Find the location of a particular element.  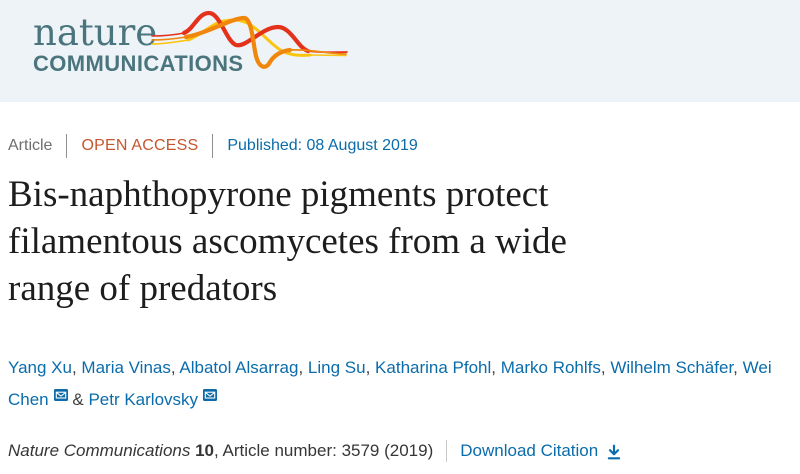

author-link: Wilhelm Schäfer is located at coordinates (672, 367).